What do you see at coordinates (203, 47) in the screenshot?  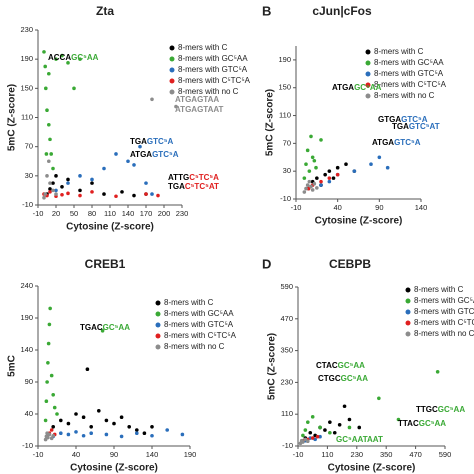 I see `legend-label: 8-mers with C` at bounding box center [203, 47].